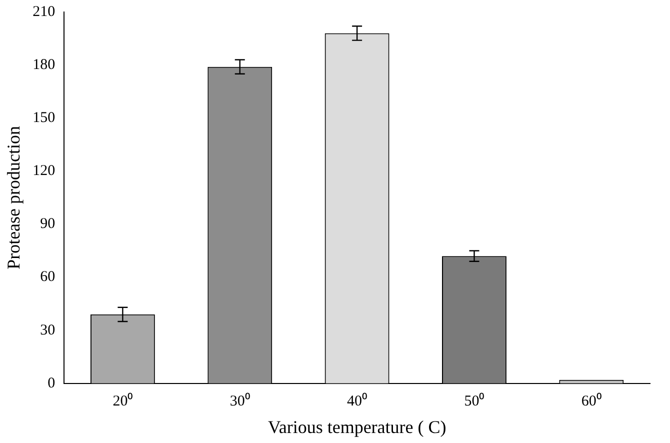 The height and width of the screenshot is (443, 670). I want to click on x-tick-label: 60⁰, so click(591, 401).